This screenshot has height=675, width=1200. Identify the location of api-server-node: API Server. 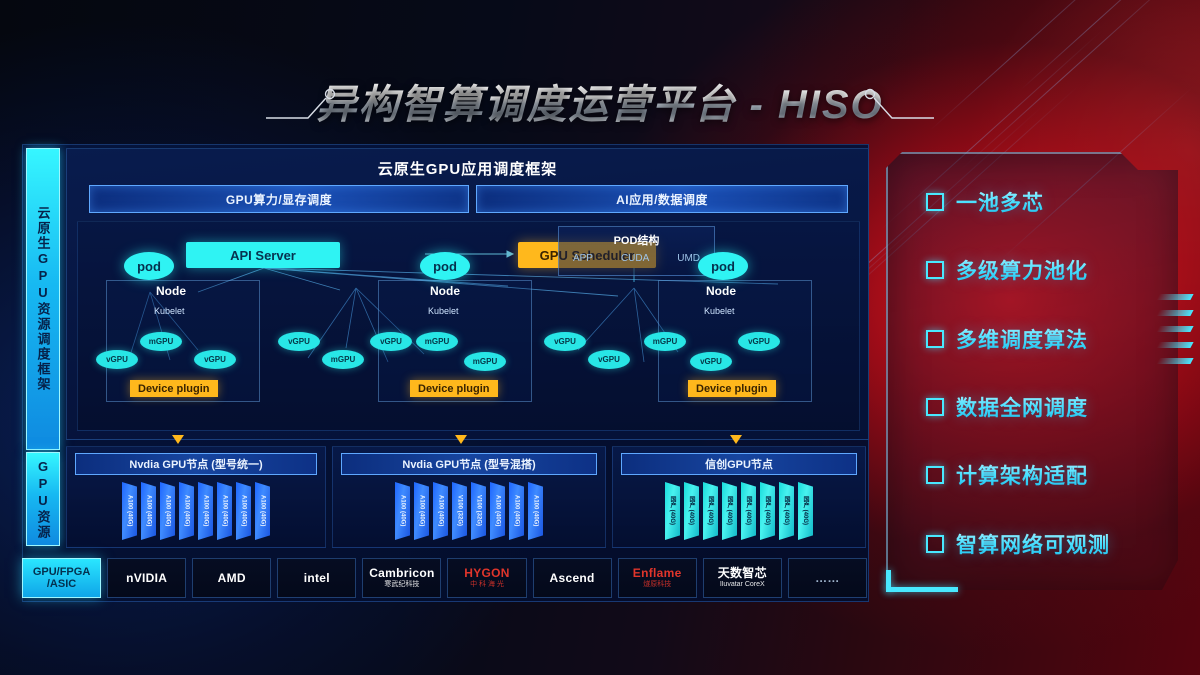
(263, 255).